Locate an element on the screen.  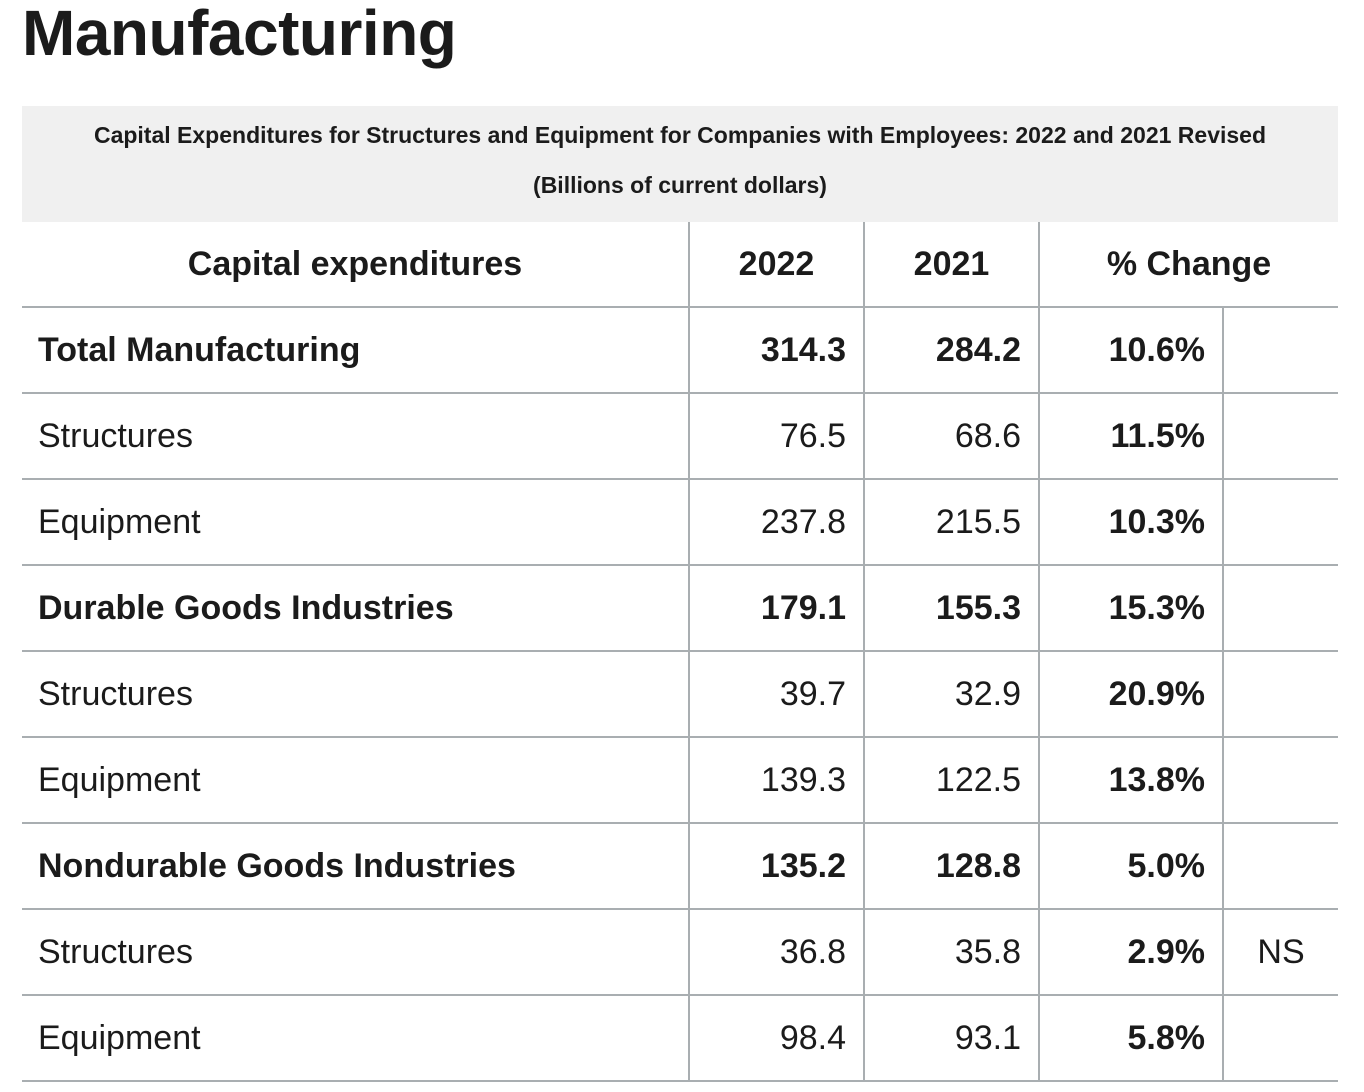
cell-2021: 284.2 is located at coordinates (951, 350).